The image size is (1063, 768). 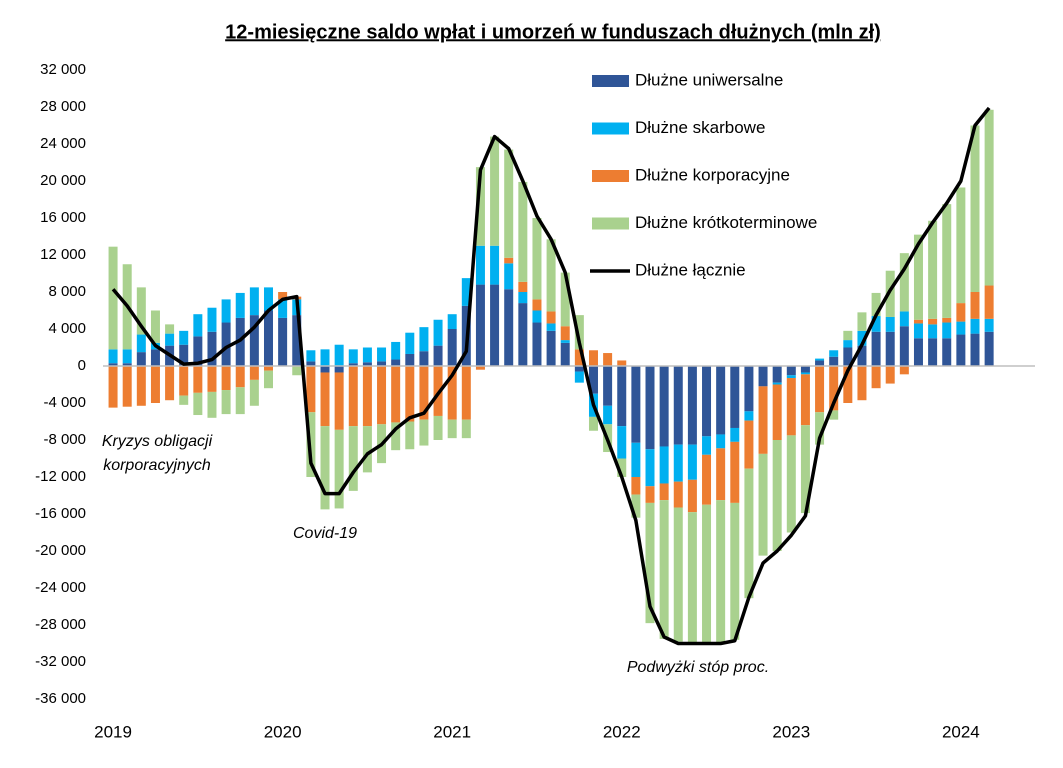 What do you see at coordinates (283, 731) in the screenshot?
I see `x-tick-label: 2020` at bounding box center [283, 731].